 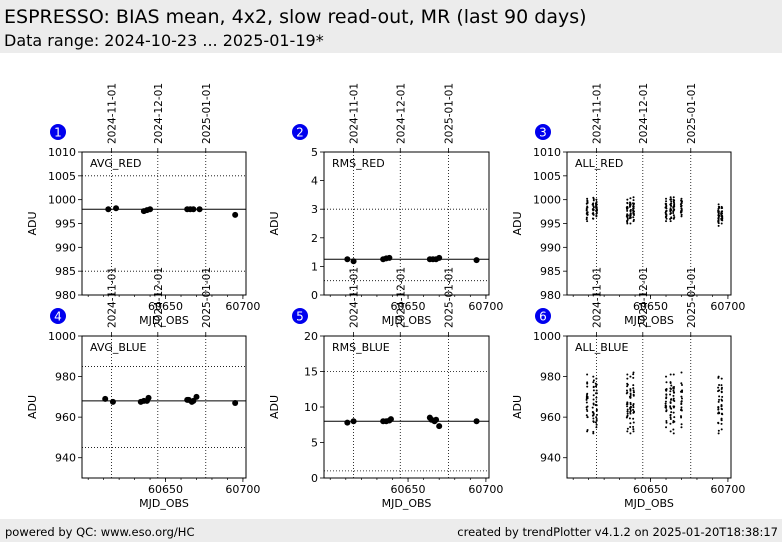 What do you see at coordinates (355, 297) in the screenshot?
I see `date-tick-label: 2024-11-01` at bounding box center [355, 297].